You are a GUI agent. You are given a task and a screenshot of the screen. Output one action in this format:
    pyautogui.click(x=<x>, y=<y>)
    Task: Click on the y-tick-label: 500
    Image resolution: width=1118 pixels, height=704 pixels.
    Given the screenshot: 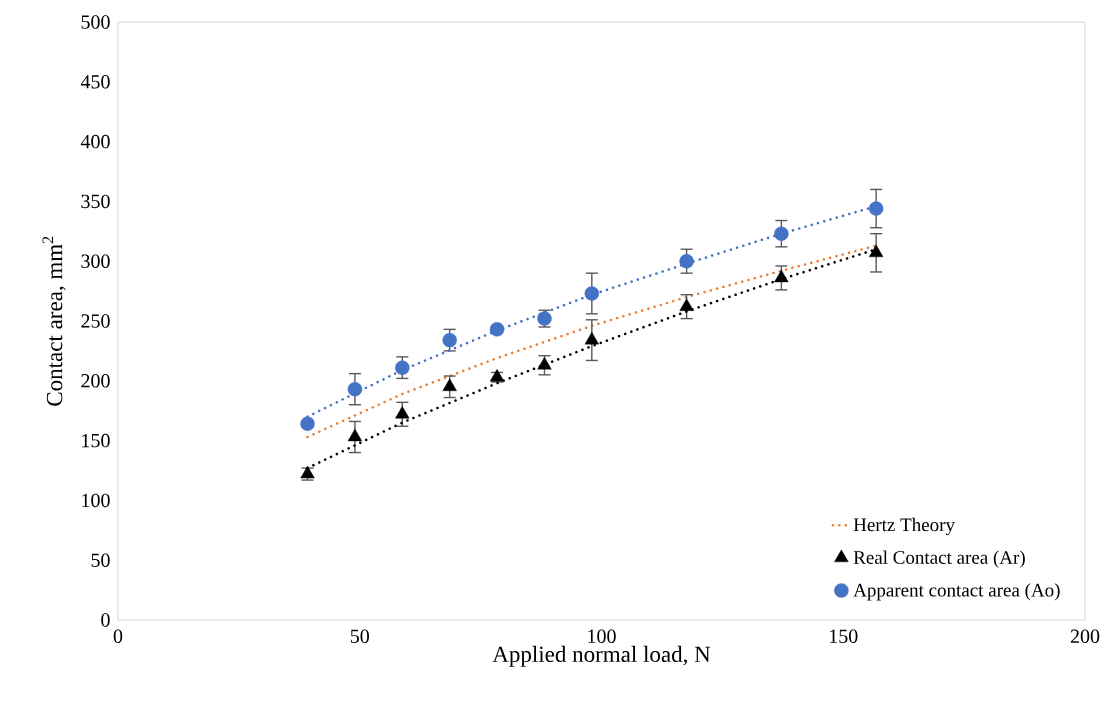 What is the action you would take?
    pyautogui.click(x=95, y=22)
    